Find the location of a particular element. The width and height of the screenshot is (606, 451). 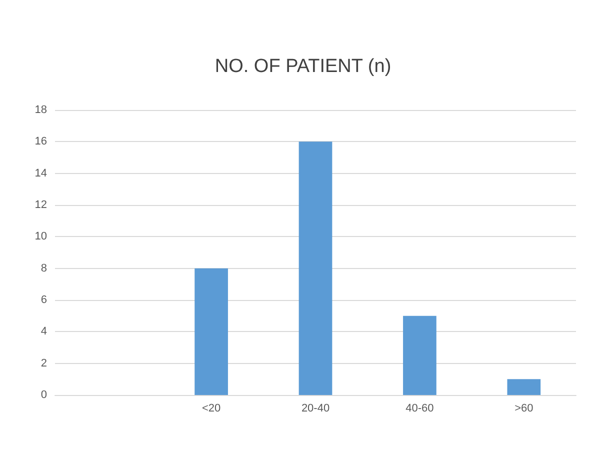

y-tick-label: 4 is located at coordinates (43, 332).